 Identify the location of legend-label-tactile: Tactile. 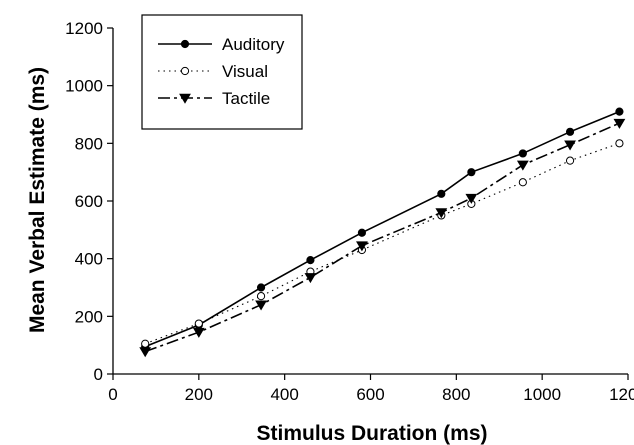
(246, 98).